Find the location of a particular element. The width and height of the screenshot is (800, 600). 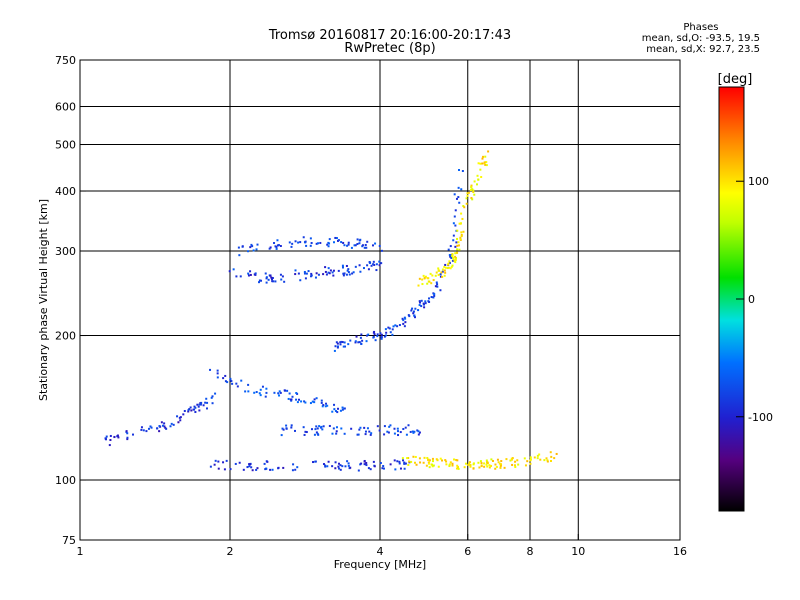

y-axis-label: Stationary phase Virtual Height [km] is located at coordinates (43, 300).